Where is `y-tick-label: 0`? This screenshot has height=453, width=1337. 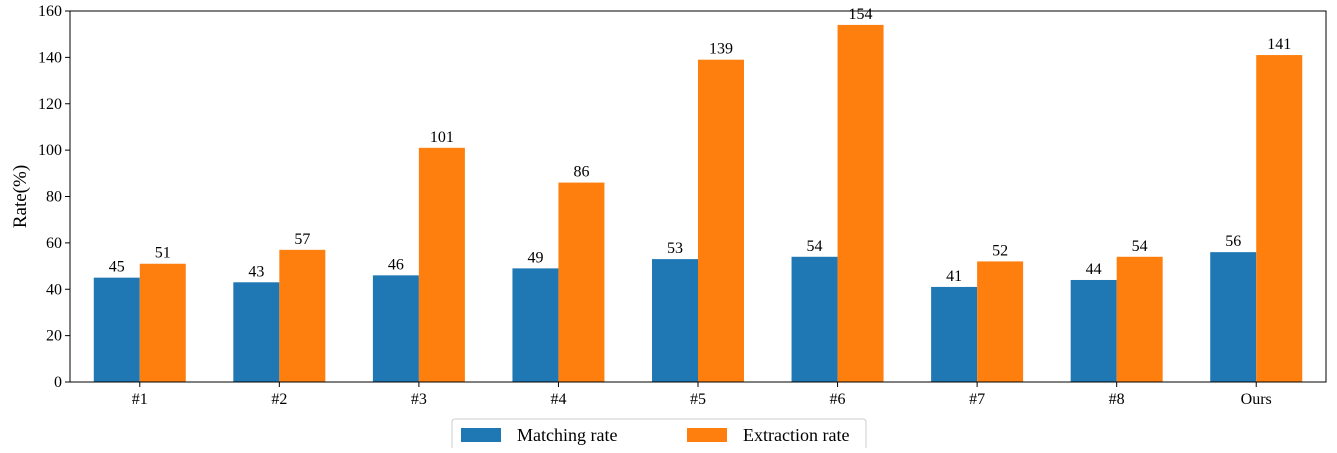 y-tick-label: 0 is located at coordinates (58, 382).